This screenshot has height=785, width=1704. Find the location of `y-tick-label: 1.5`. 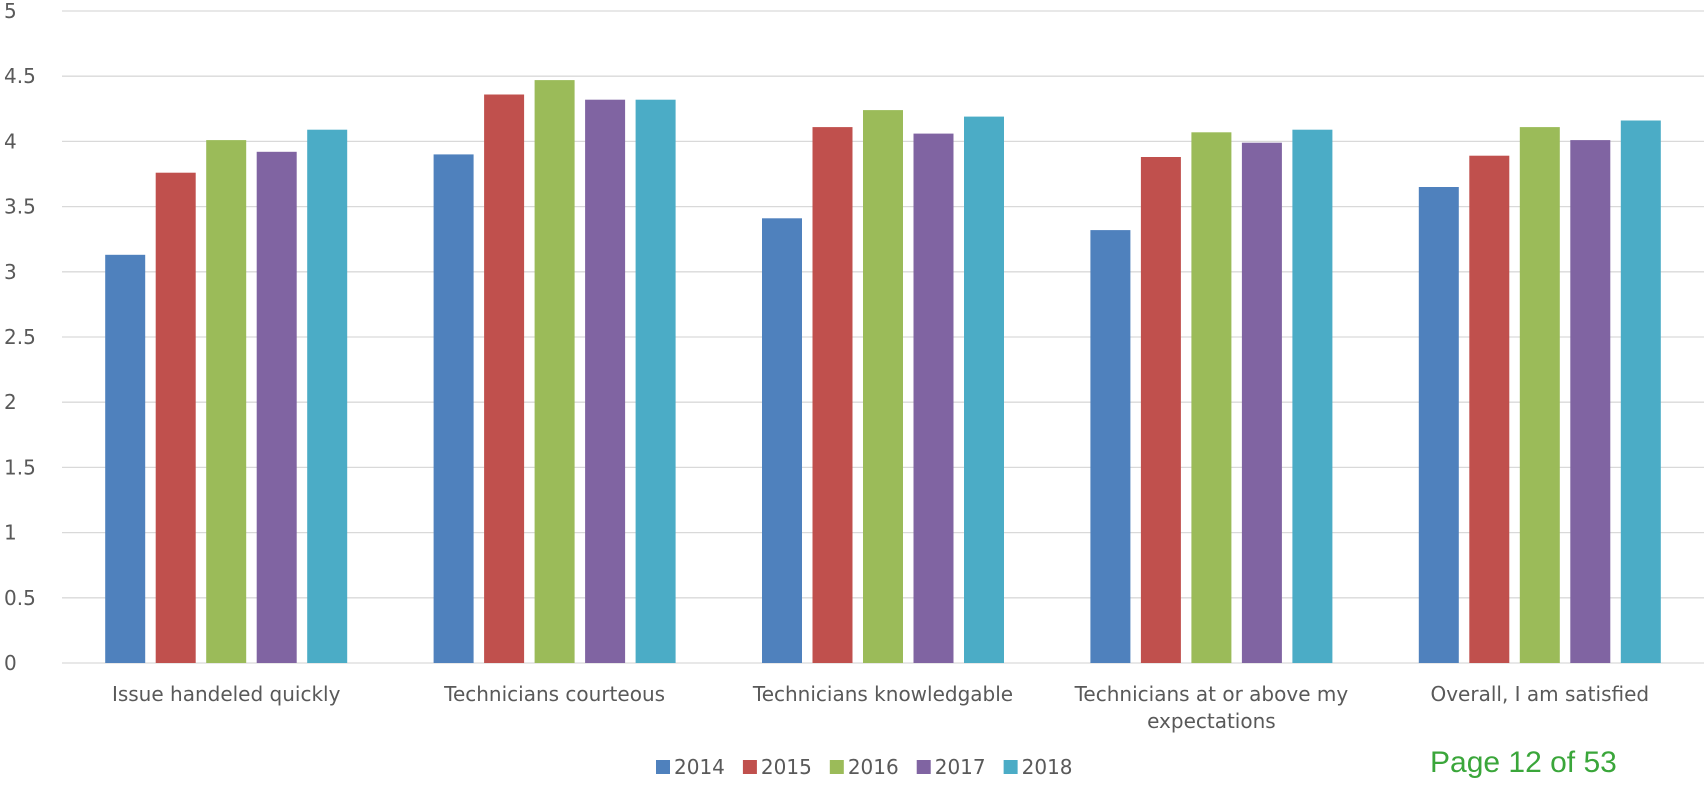

y-tick-label: 1.5 is located at coordinates (20, 467).